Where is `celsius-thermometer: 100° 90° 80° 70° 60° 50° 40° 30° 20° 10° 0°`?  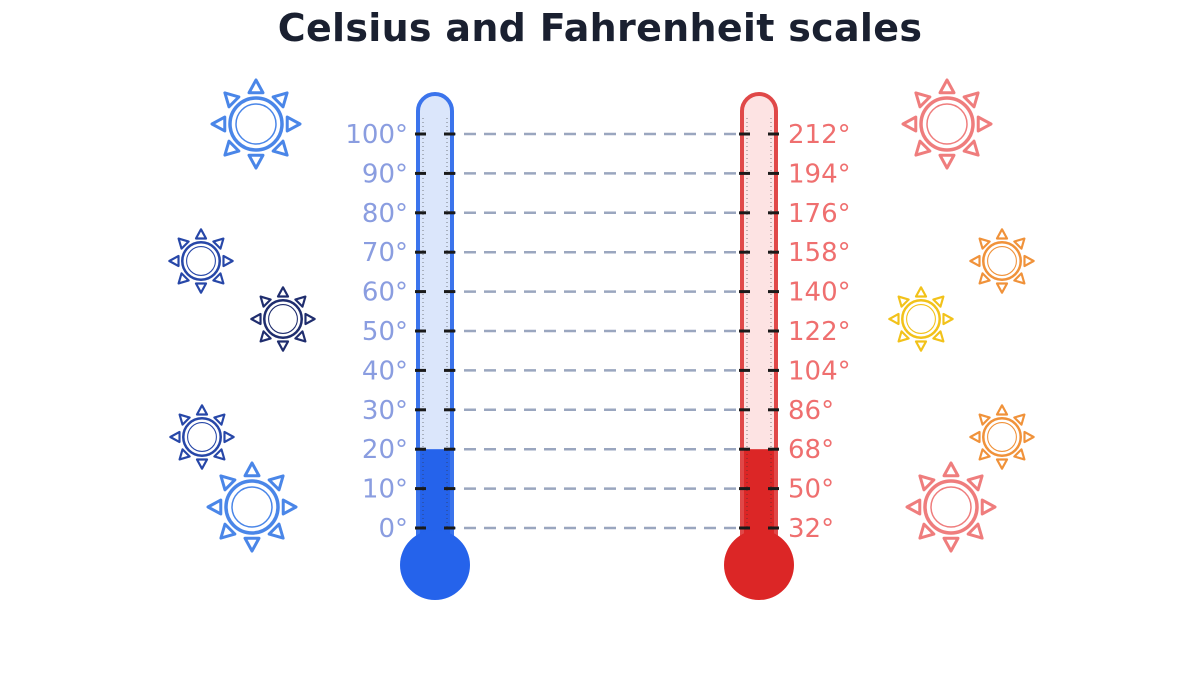 celsius-thermometer: 100° 90° 80° 70° 60° 50° 40° 30° 20° 10° 0° is located at coordinates (407, 346).